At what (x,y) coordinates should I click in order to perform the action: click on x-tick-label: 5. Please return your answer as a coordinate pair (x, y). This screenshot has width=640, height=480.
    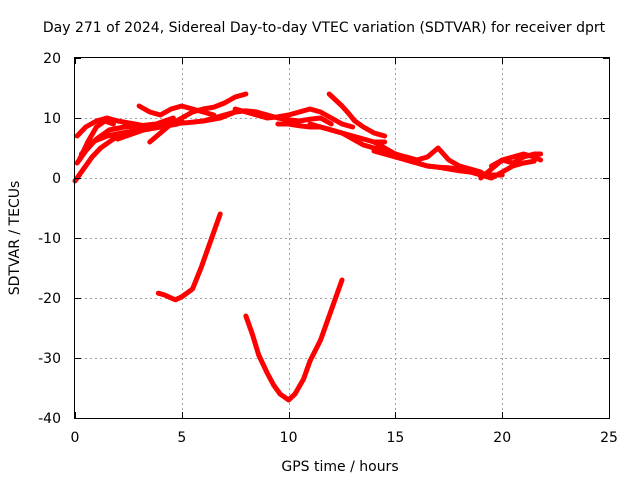
    Looking at the image, I should click on (181, 438).